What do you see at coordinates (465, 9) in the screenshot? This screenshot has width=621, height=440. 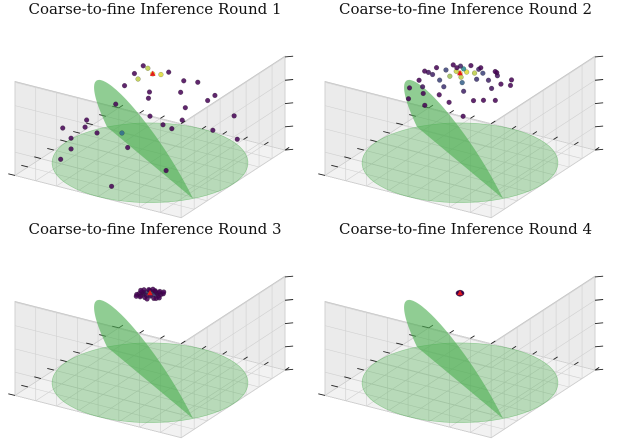 I see `chart-title: Coarse-to-fine Inference Round 2` at bounding box center [465, 9].